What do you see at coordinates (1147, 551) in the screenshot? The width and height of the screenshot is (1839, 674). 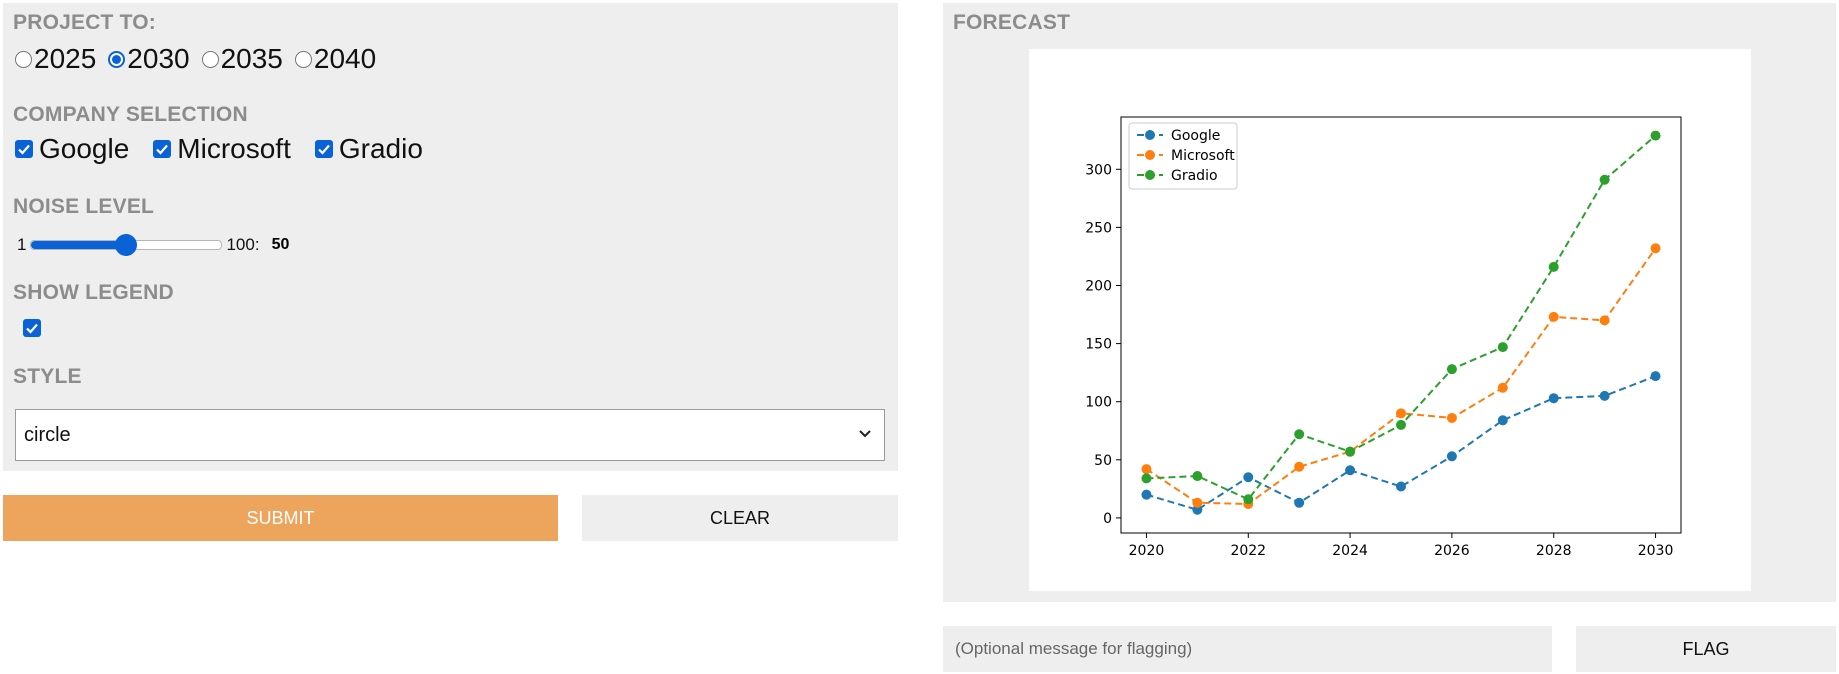 I see `x-tick-label: 2020` at bounding box center [1147, 551].